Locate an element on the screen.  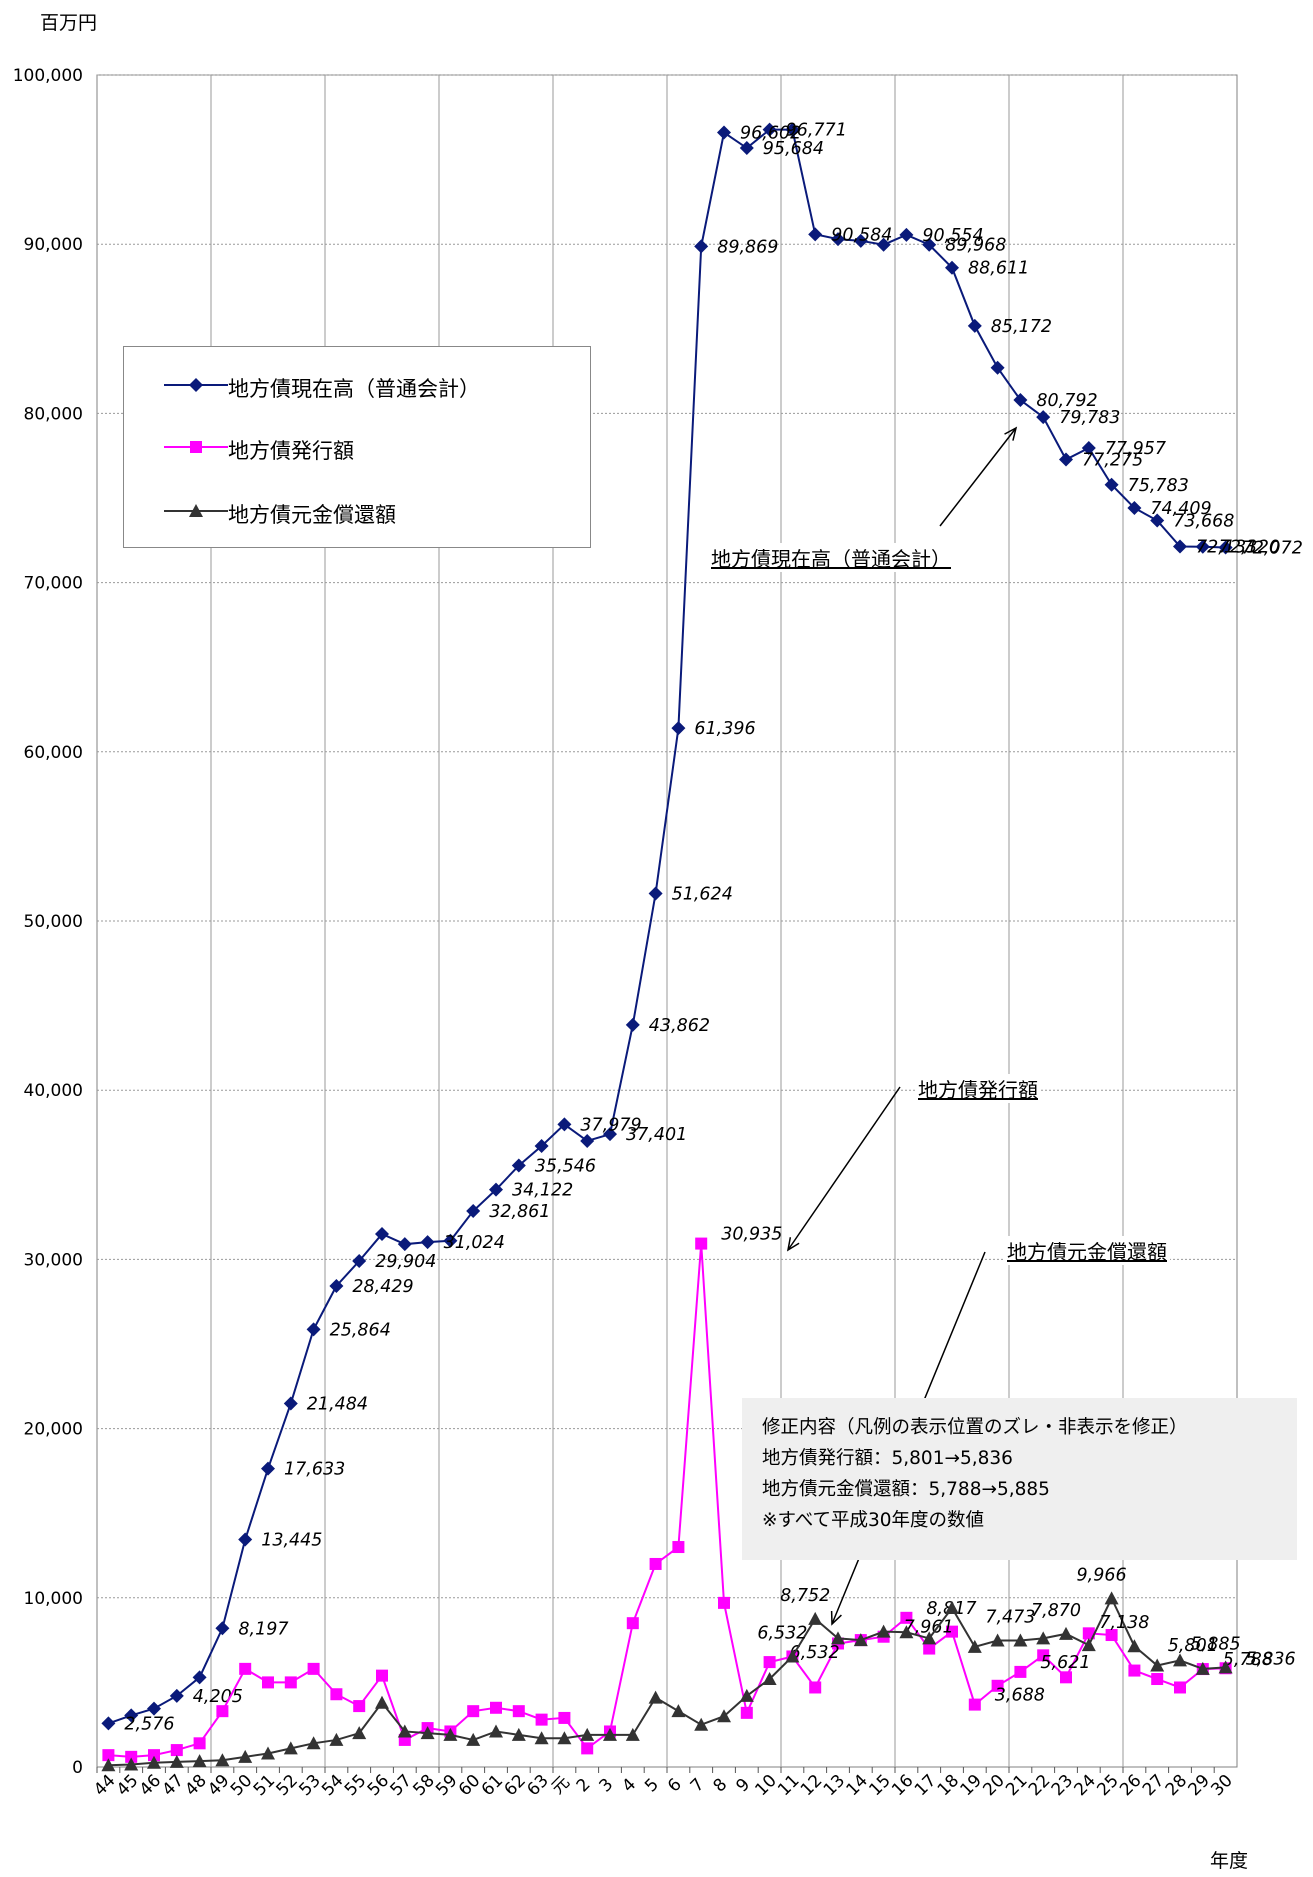
data-label: 21,484 is located at coordinates (337, 1404).